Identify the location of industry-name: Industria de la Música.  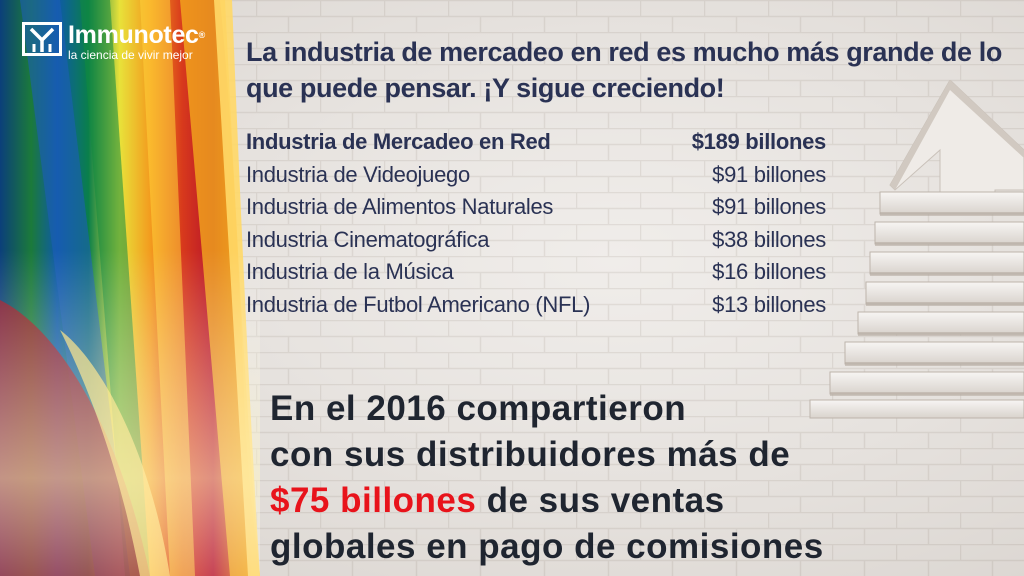
(350, 272).